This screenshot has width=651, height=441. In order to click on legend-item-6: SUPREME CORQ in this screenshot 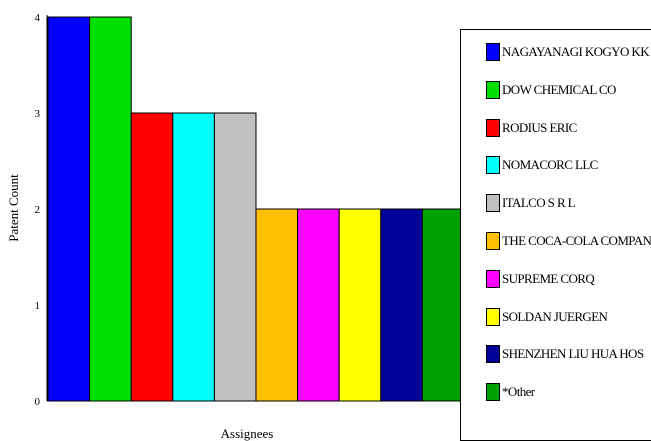, I will do `click(540, 279)`.